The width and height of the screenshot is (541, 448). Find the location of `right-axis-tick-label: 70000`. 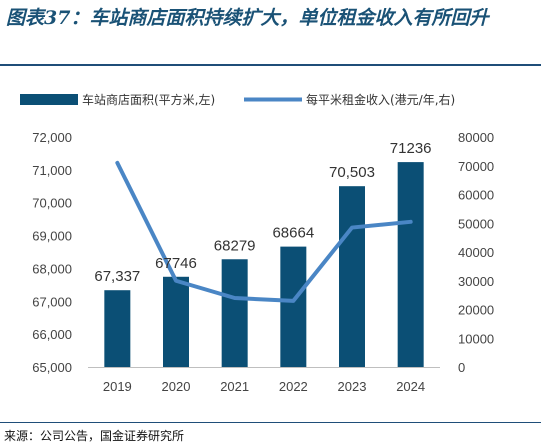

right-axis-tick-label: 70000 is located at coordinates (476, 166).